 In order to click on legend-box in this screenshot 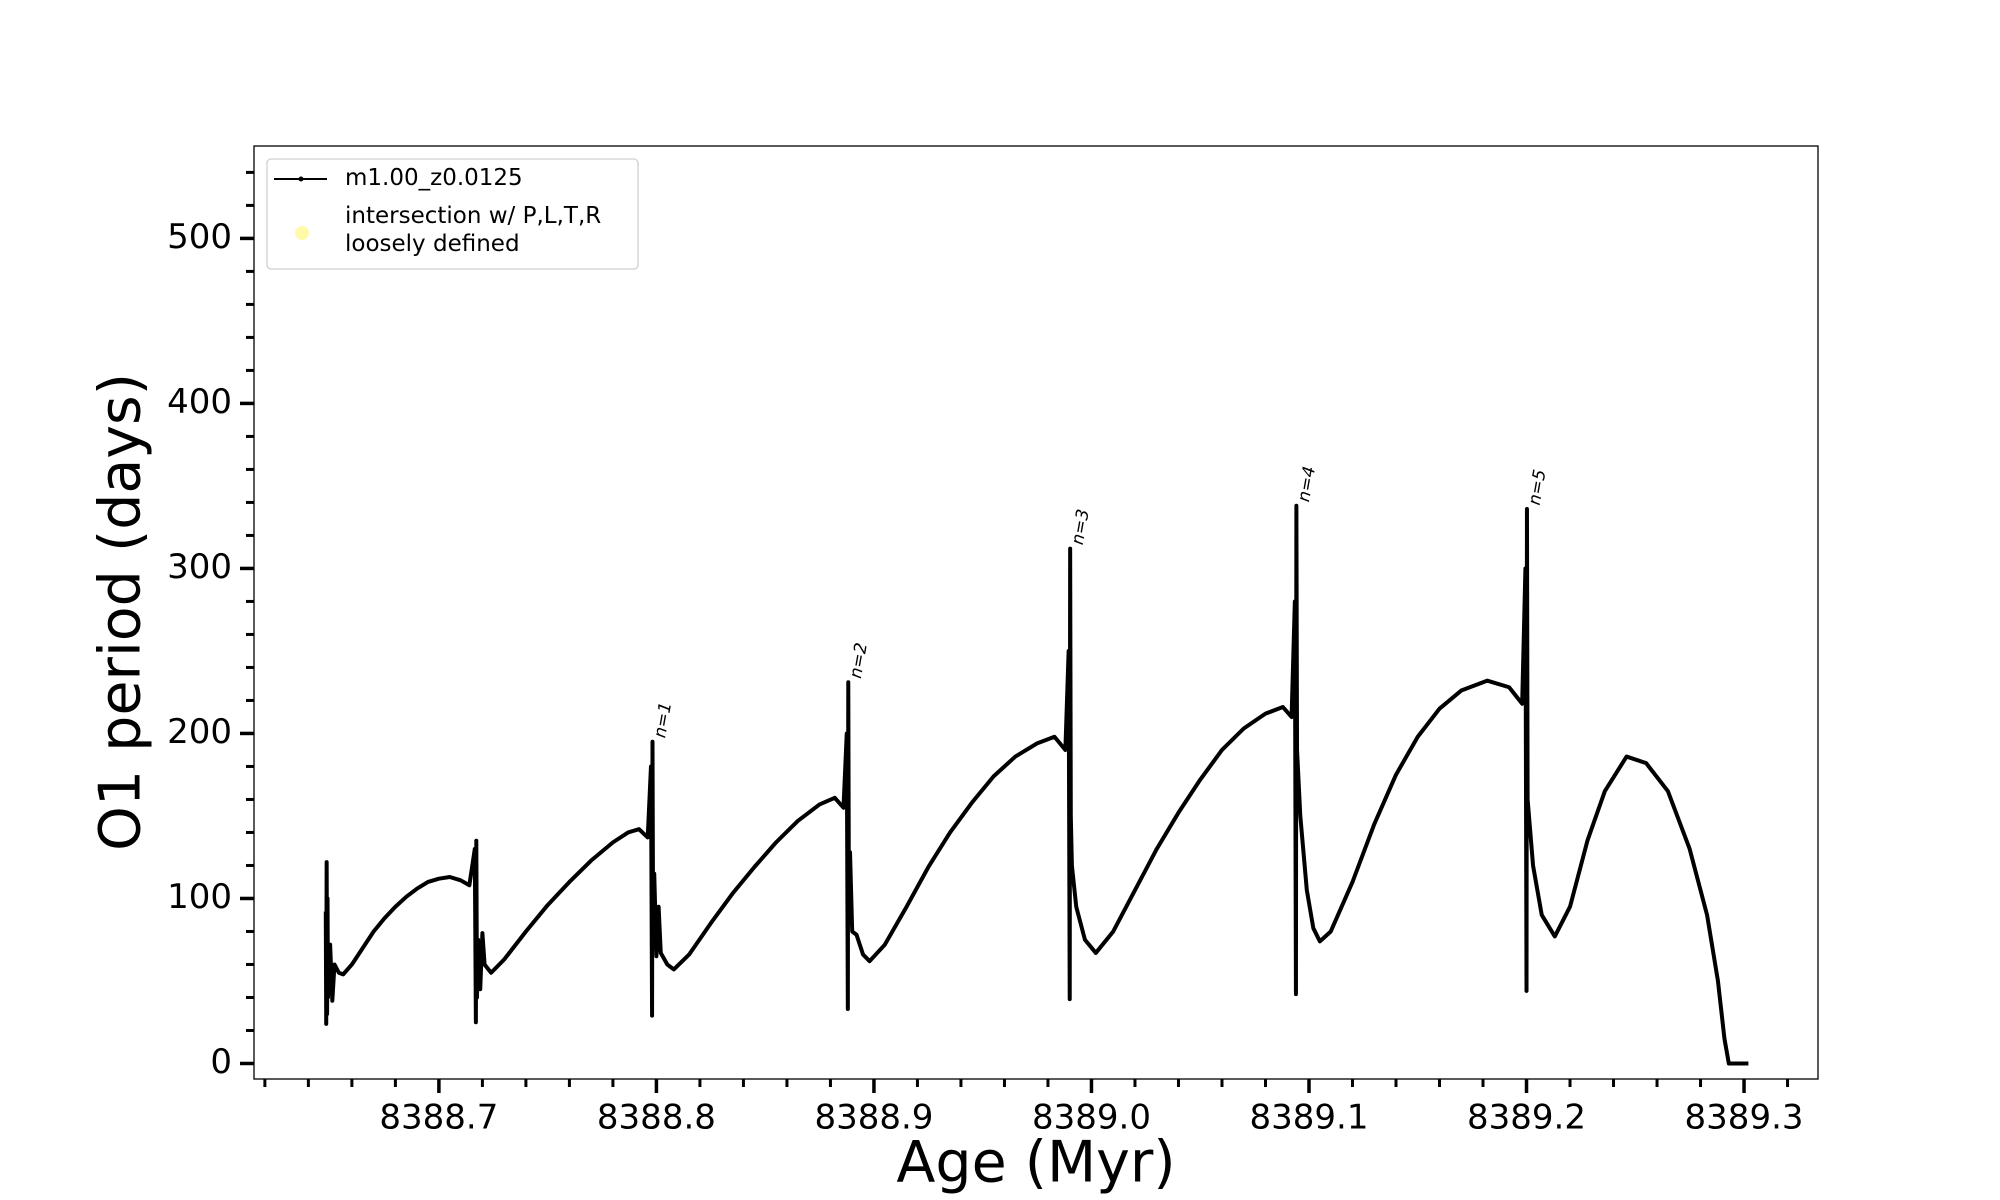, I will do `click(452, 214)`.